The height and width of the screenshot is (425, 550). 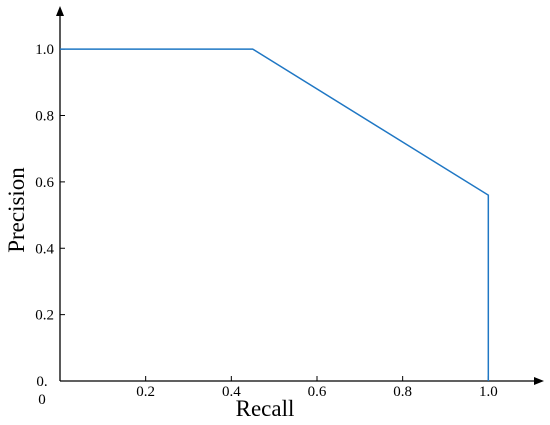 I want to click on y-axis-arrow, so click(x=60, y=11).